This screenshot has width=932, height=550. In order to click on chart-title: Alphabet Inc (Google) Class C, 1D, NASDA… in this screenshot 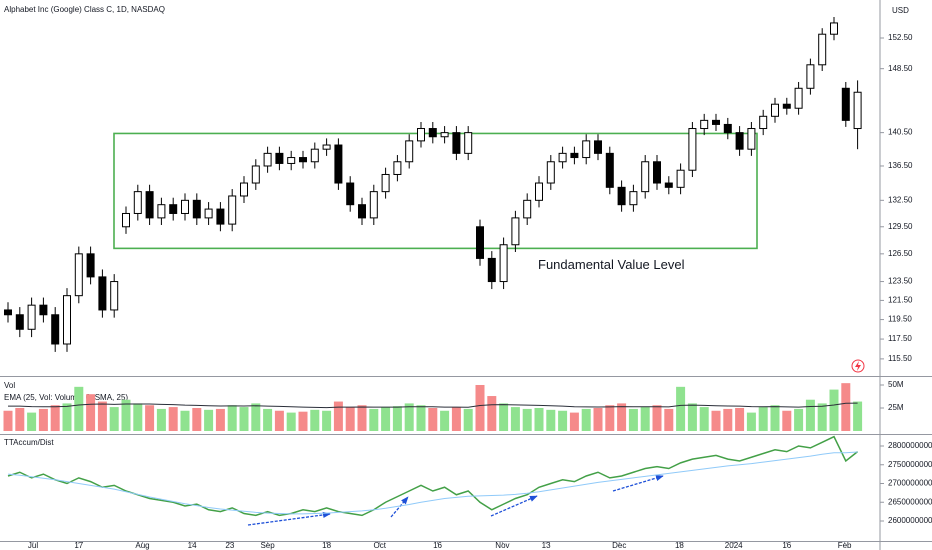, I will do `click(84, 9)`.